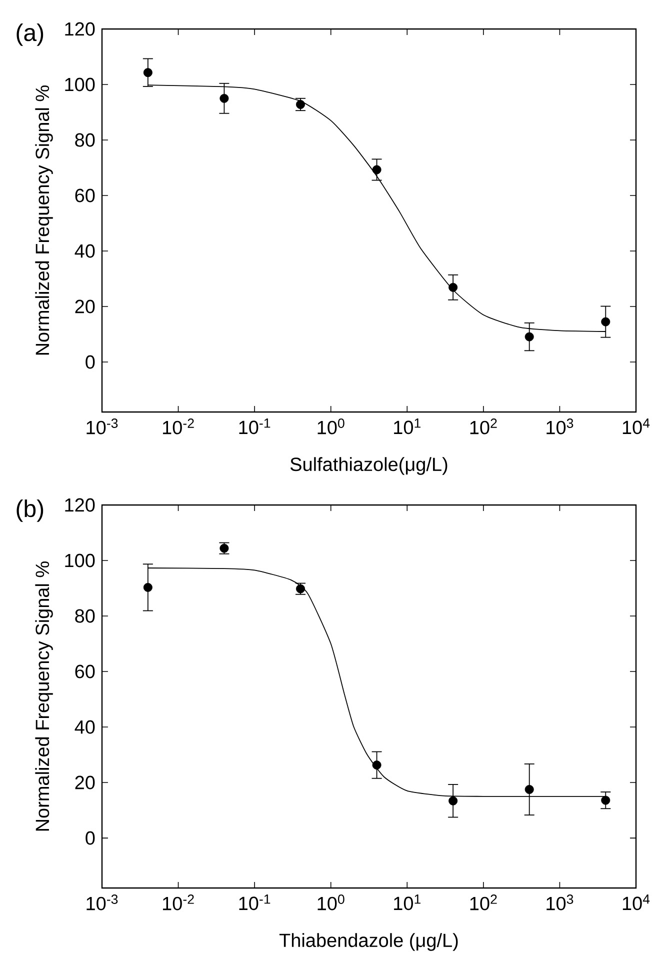  I want to click on x-axis-title: Sulfathiazole(μg/L), so click(369, 466).